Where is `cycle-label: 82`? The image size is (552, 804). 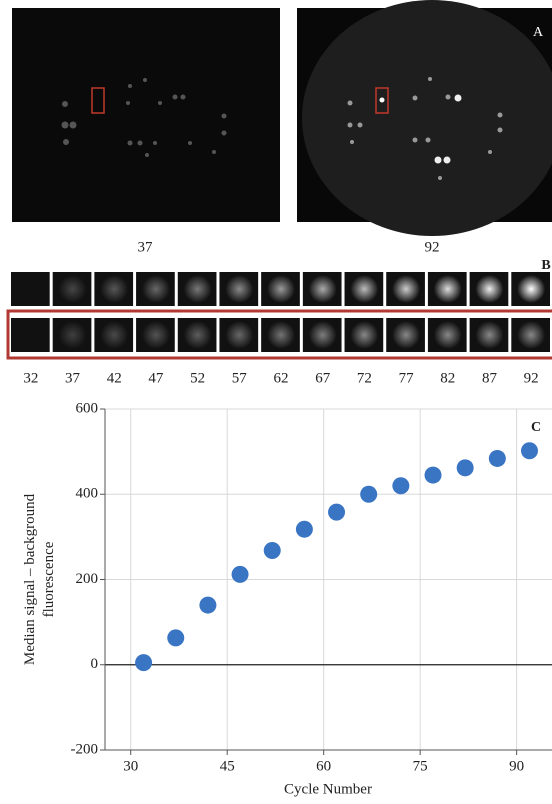 cycle-label: 82 is located at coordinates (447, 378).